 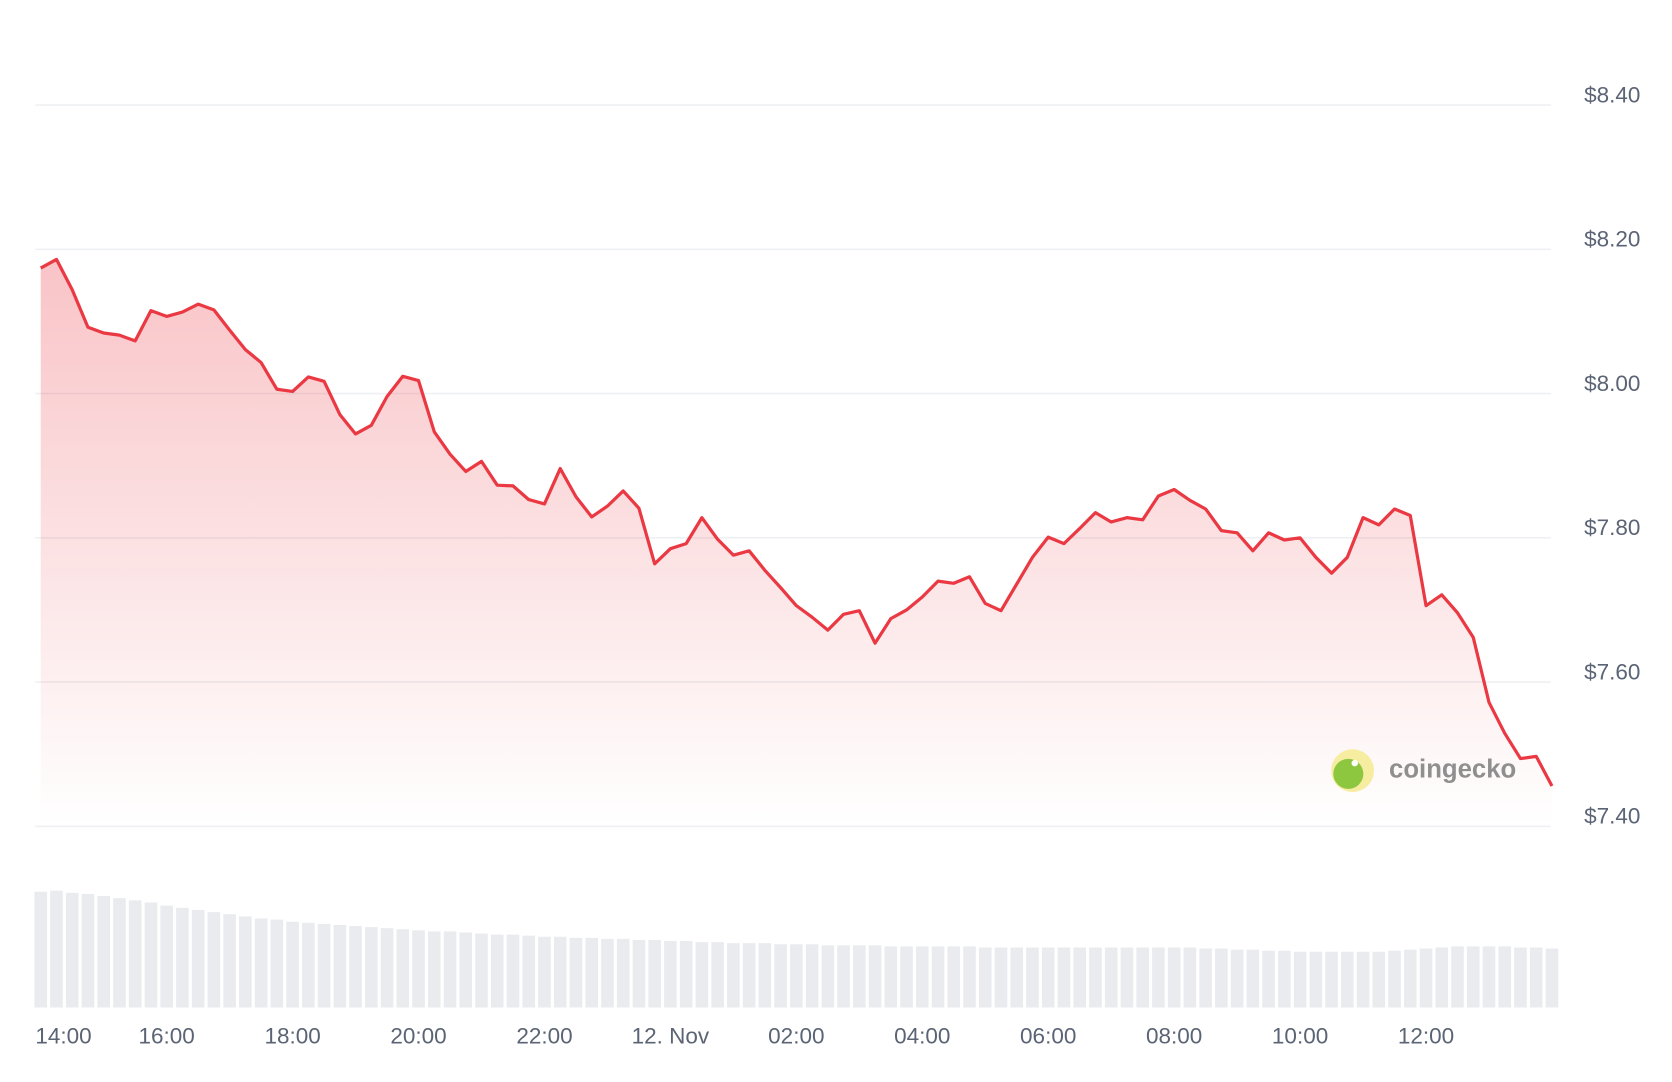 I want to click on x-tick-label: 16:00, so click(x=167, y=1035).